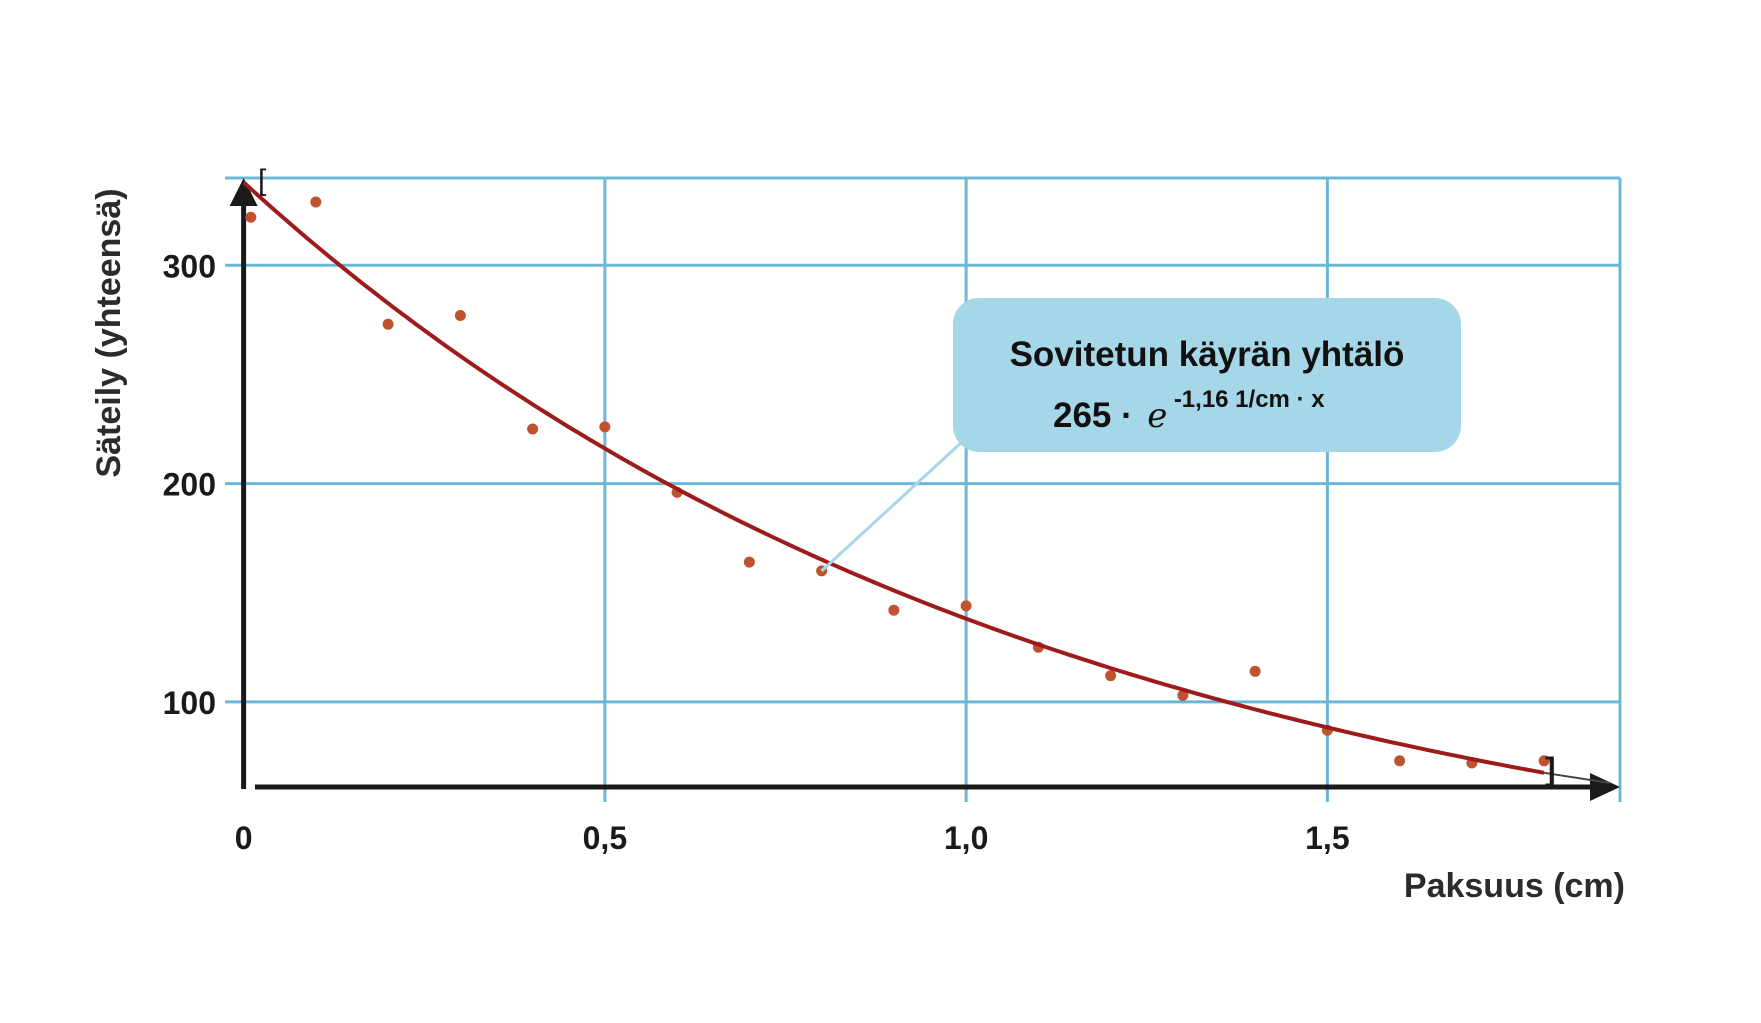 Image resolution: width=1761 pixels, height=1023 pixels. Describe the element at coordinates (109, 332) in the screenshot. I see `y-axis-label: Säteily (yhteensä)` at that location.